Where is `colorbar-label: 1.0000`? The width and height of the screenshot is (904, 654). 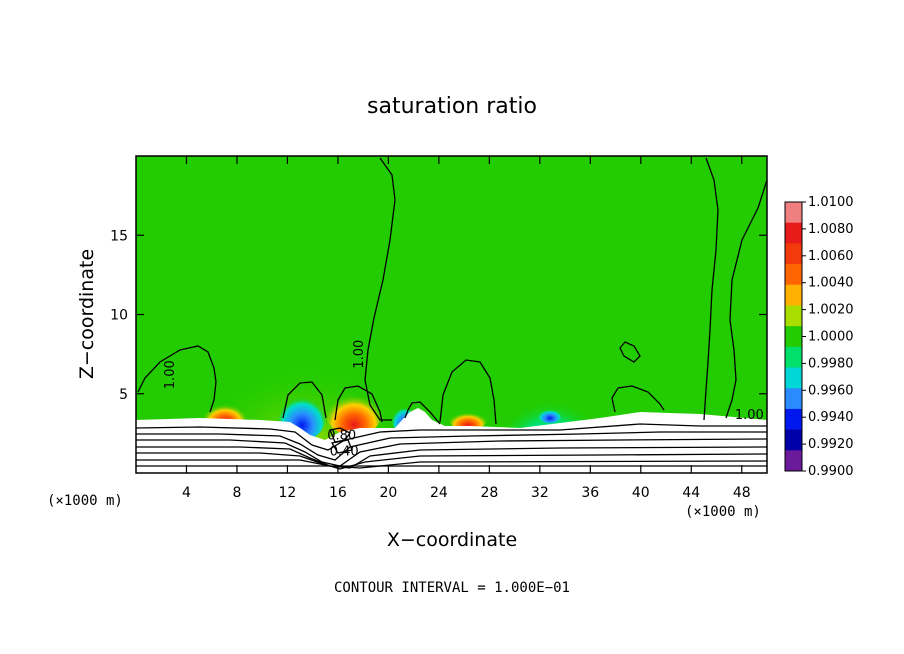 colorbar-label: 1.0000 is located at coordinates (831, 337).